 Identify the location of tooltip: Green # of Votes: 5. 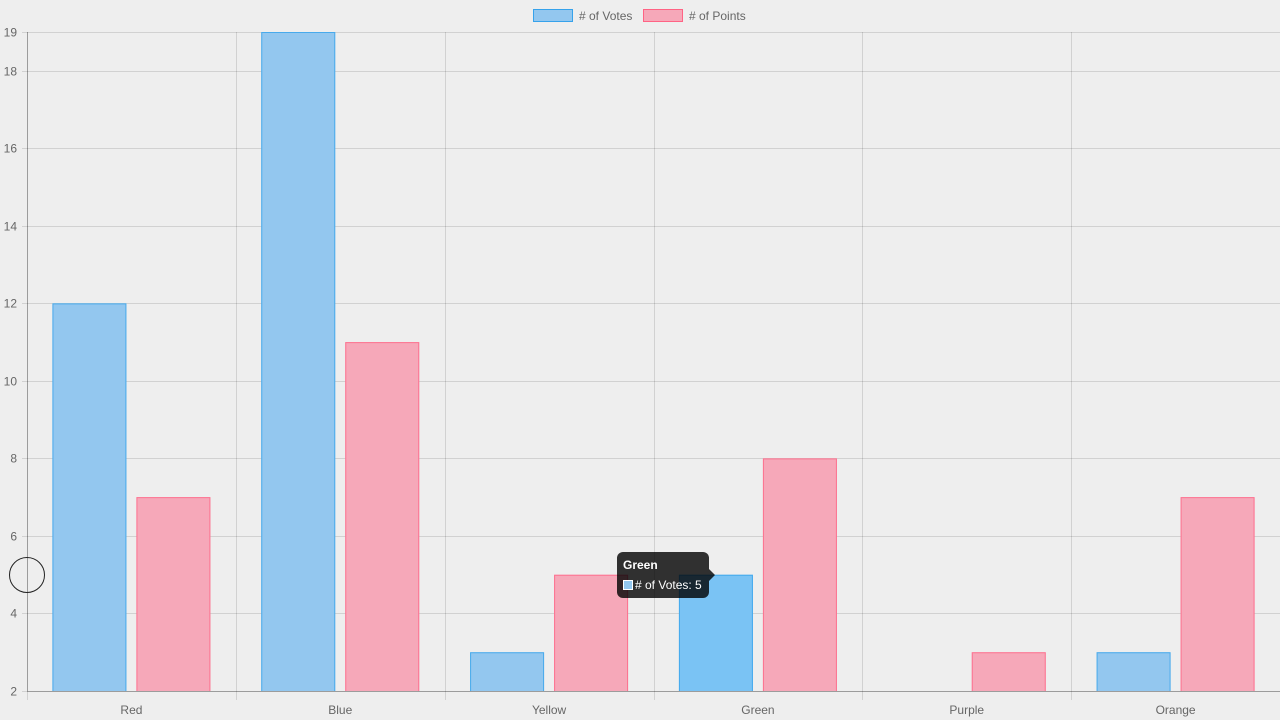
(666, 575).